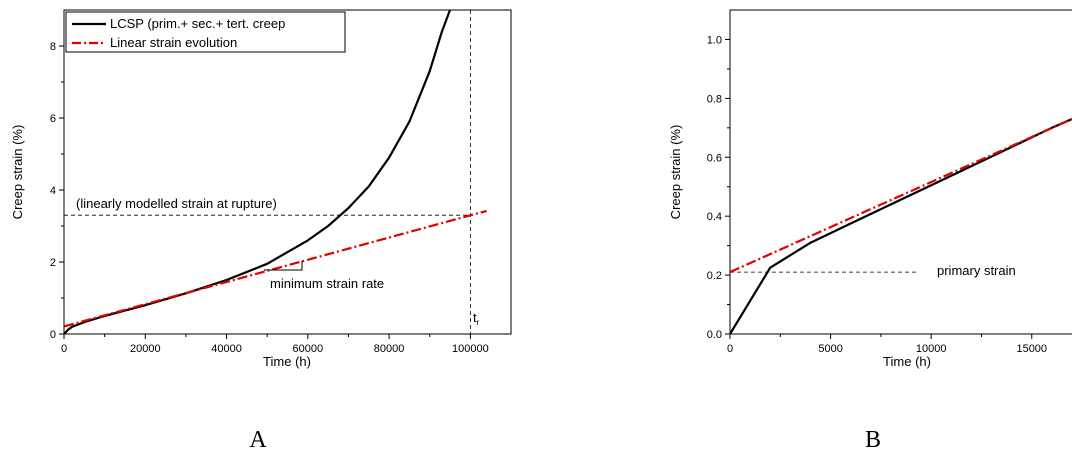 This screenshot has width=1072, height=457. Describe the element at coordinates (17, 172) in the screenshot. I see `chart-a-y-axis-label: Creep strain (%)` at that location.